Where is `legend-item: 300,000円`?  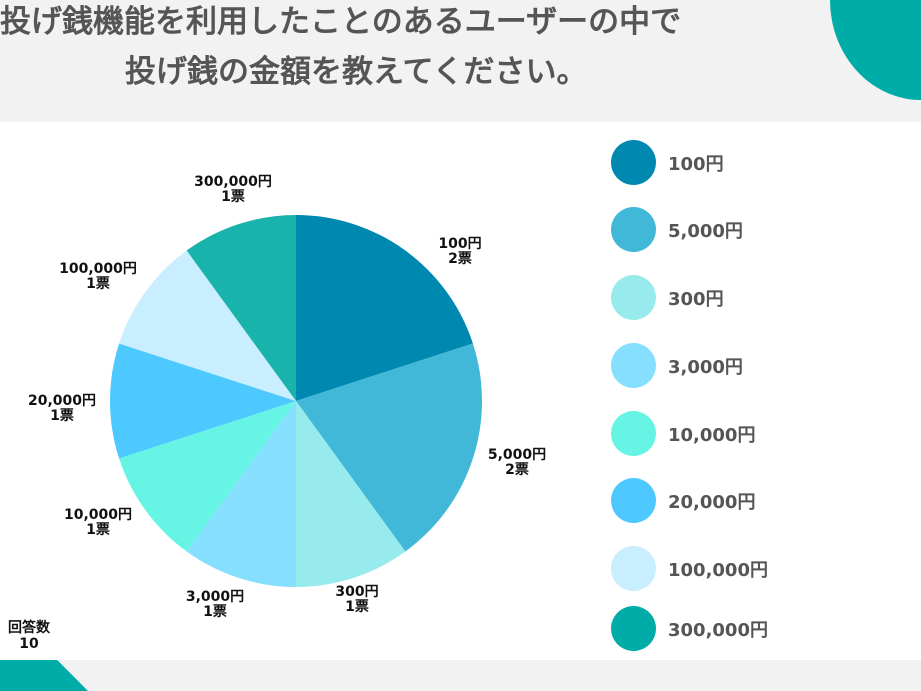
legend-item: 300,000円 is located at coordinates (689, 628).